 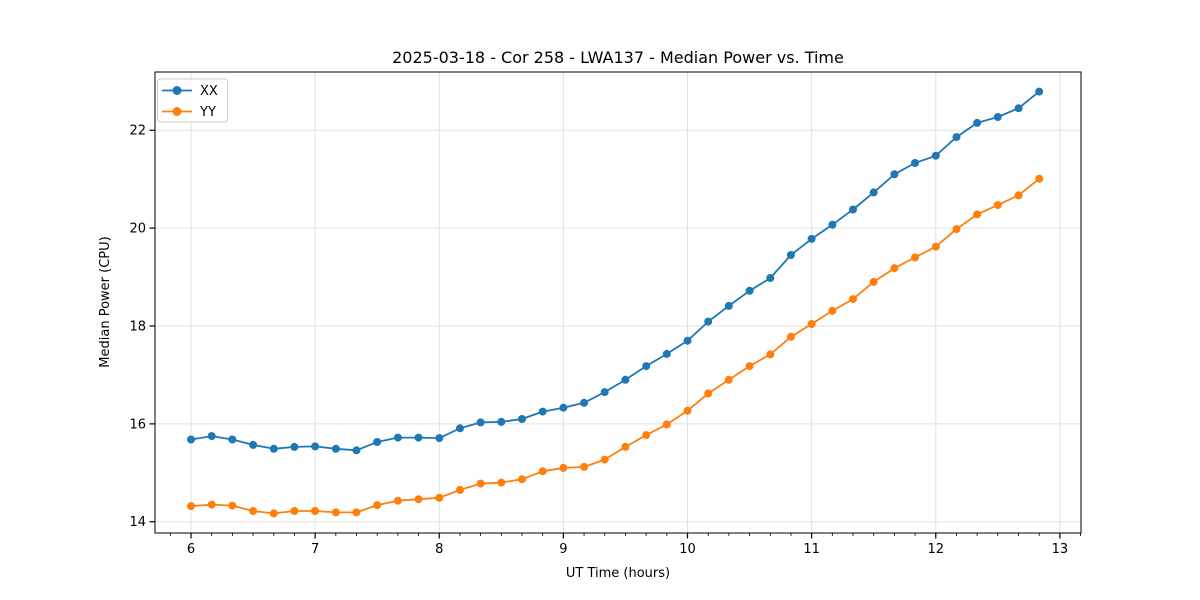 I want to click on x-tick-label: 9, so click(x=563, y=549).